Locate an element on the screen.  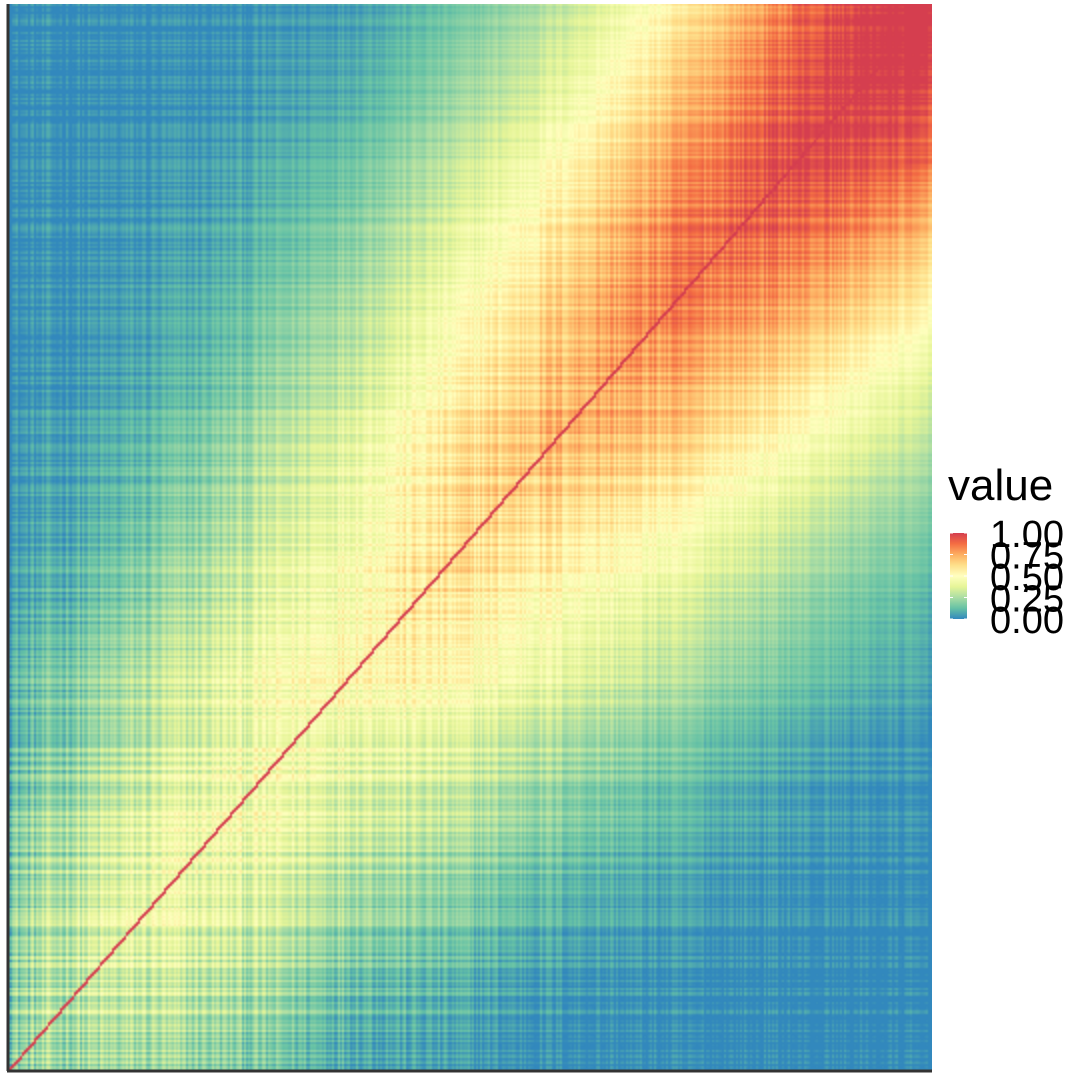
legend-tick-label: 0.75 is located at coordinates (1027, 557).